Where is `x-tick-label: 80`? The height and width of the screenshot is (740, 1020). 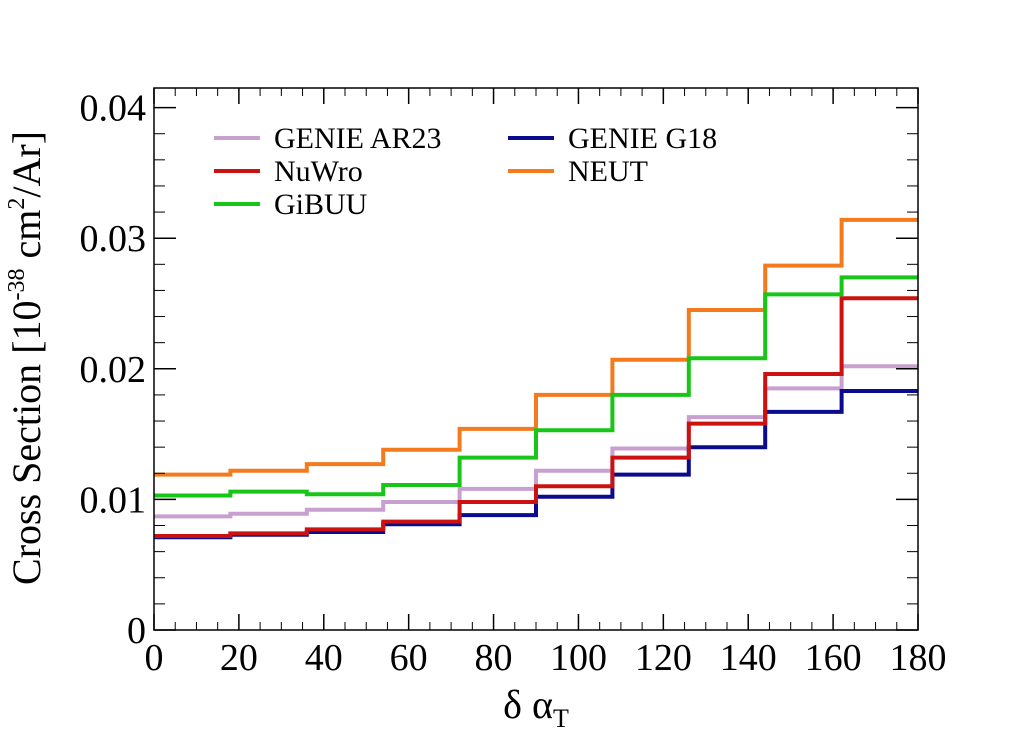 x-tick-label: 80 is located at coordinates (494, 658).